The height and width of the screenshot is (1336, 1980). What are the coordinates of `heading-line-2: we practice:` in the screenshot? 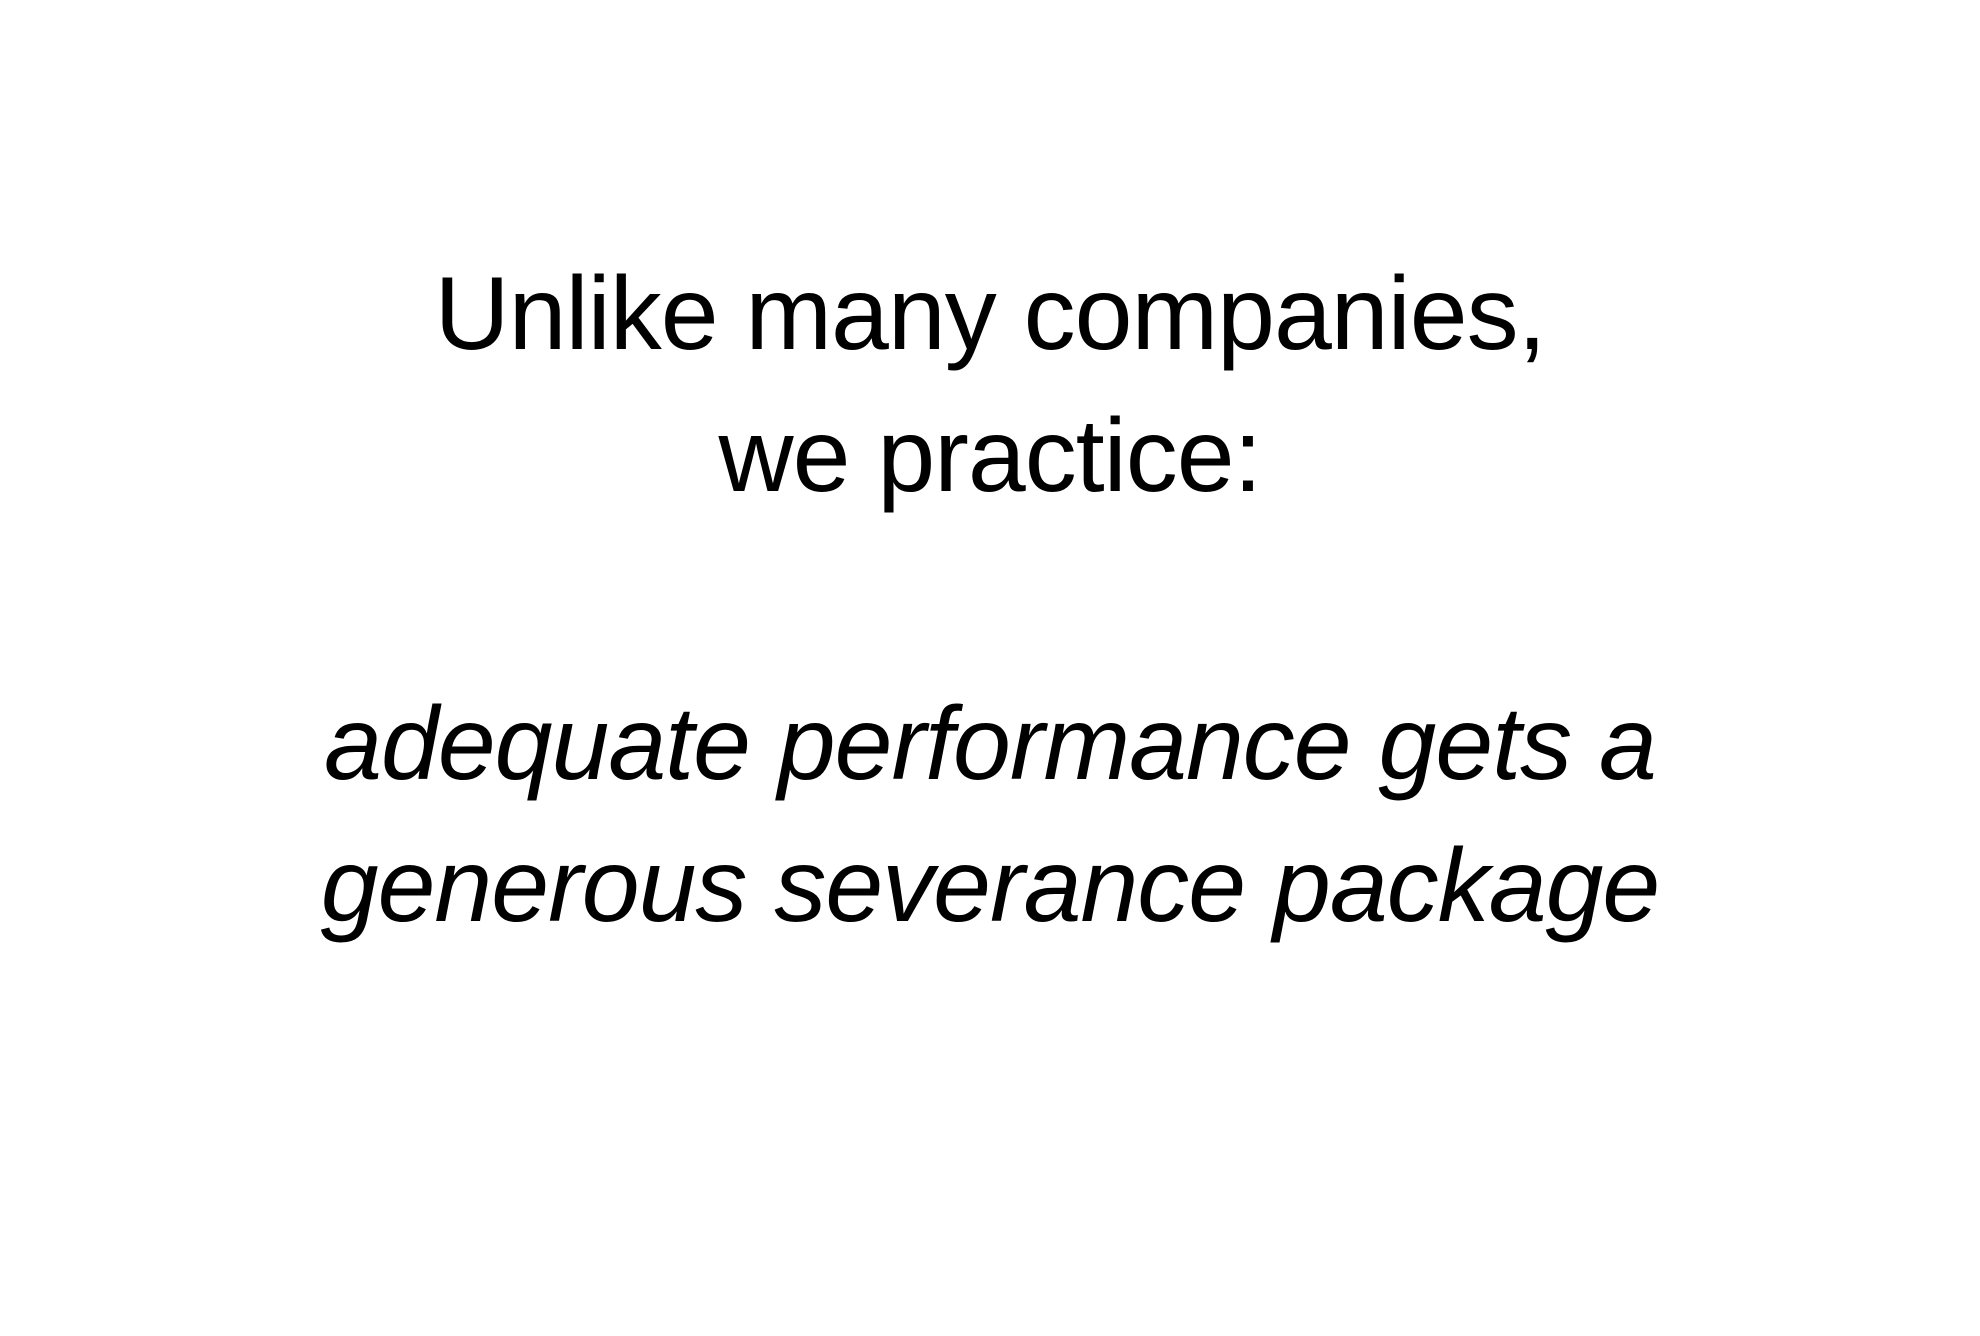 It's located at (990, 456).